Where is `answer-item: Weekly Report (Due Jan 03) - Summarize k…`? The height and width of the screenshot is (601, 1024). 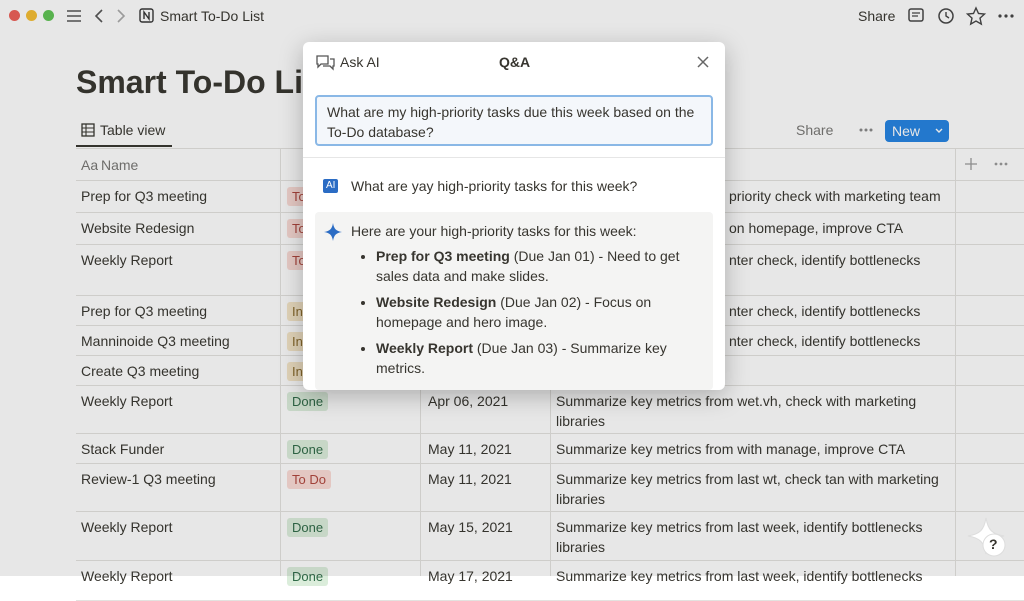 answer-item: Weekly Report (Due Jan 03) - Summarize k… is located at coordinates (533, 358).